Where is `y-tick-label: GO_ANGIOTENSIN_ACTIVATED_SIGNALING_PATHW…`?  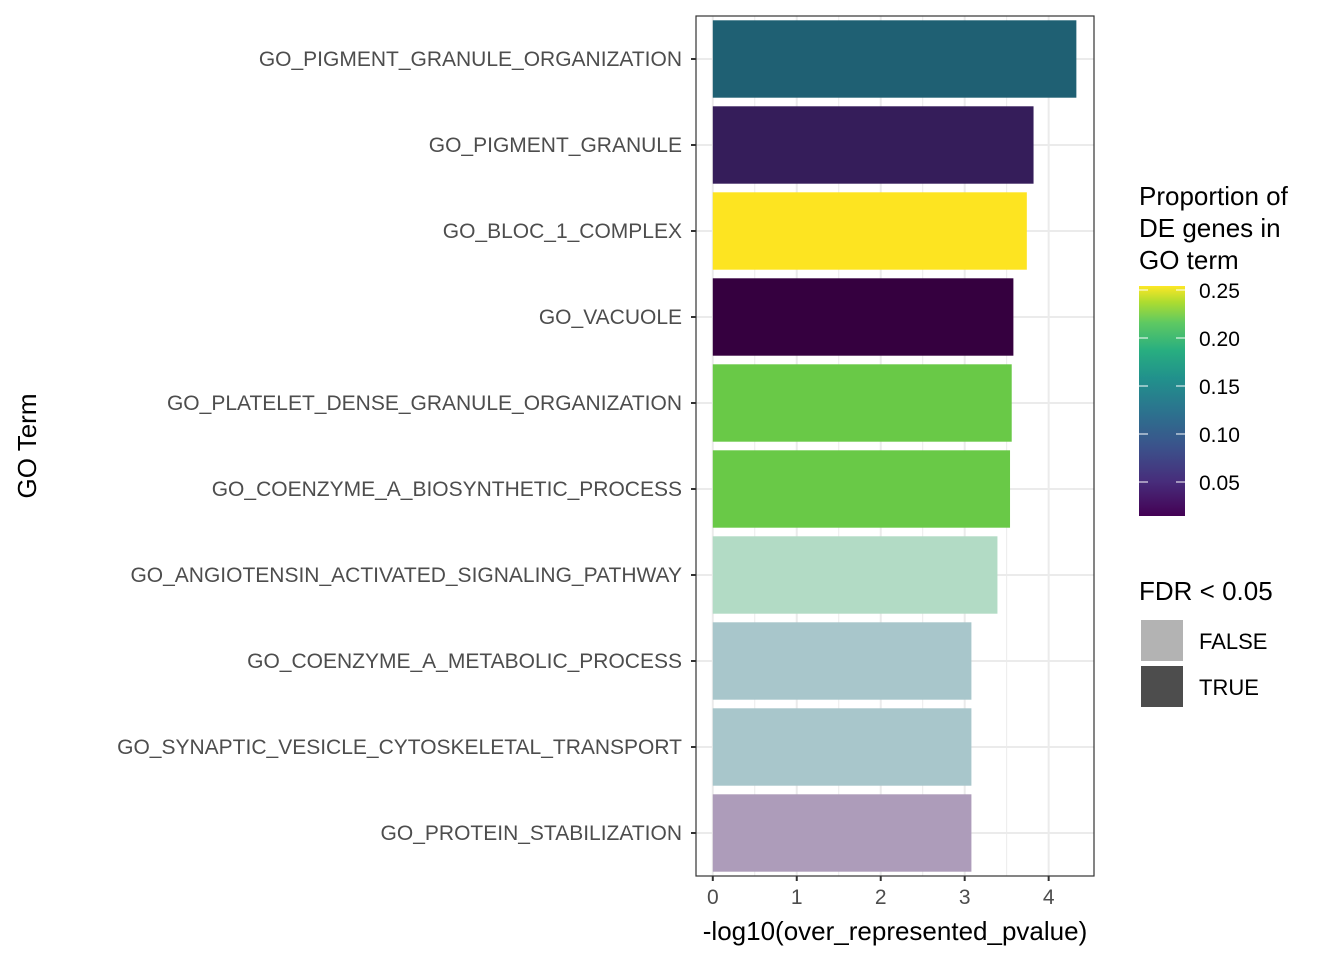 y-tick-label: GO_ANGIOTENSIN_ACTIVATED_SIGNALING_PATHW… is located at coordinates (406, 575).